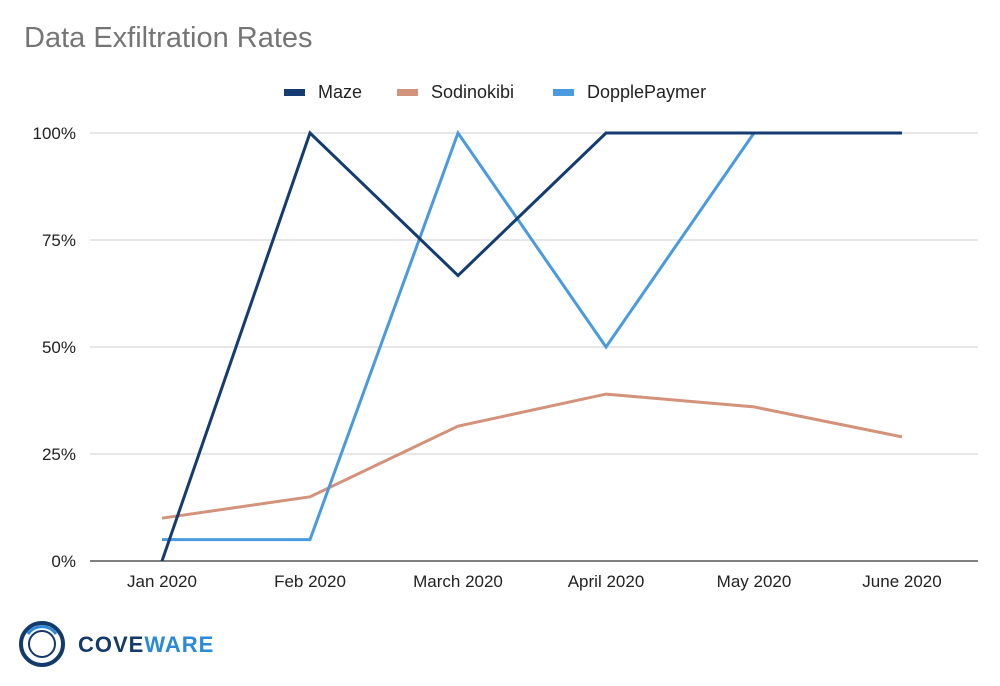  Describe the element at coordinates (42, 644) in the screenshot. I see `coveware-logo-icon` at that location.